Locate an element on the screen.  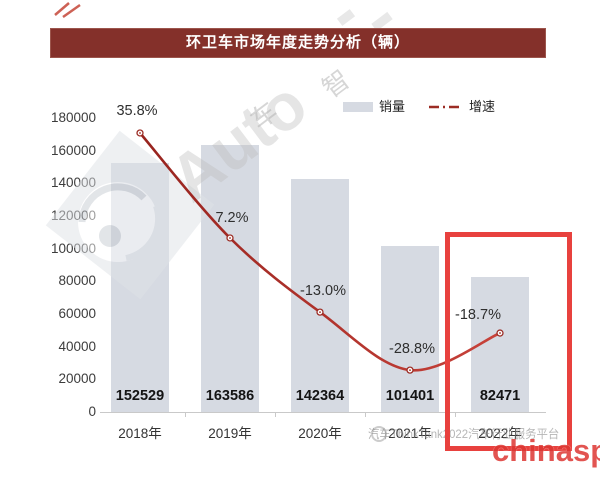
cn-watermark-char-2: 智 is located at coordinates (336, 83).